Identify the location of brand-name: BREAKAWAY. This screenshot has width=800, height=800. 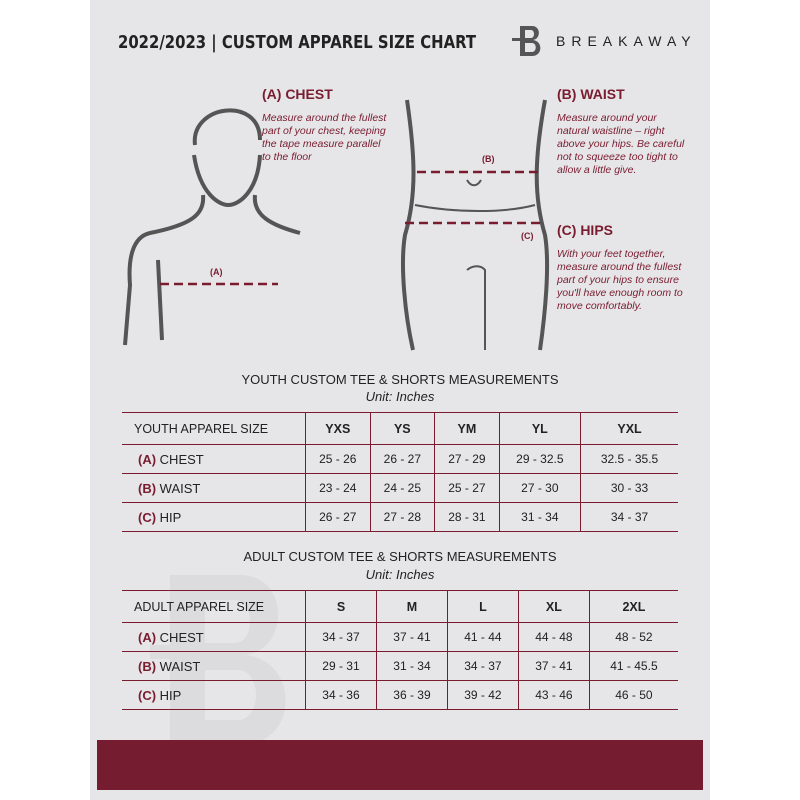
(626, 41).